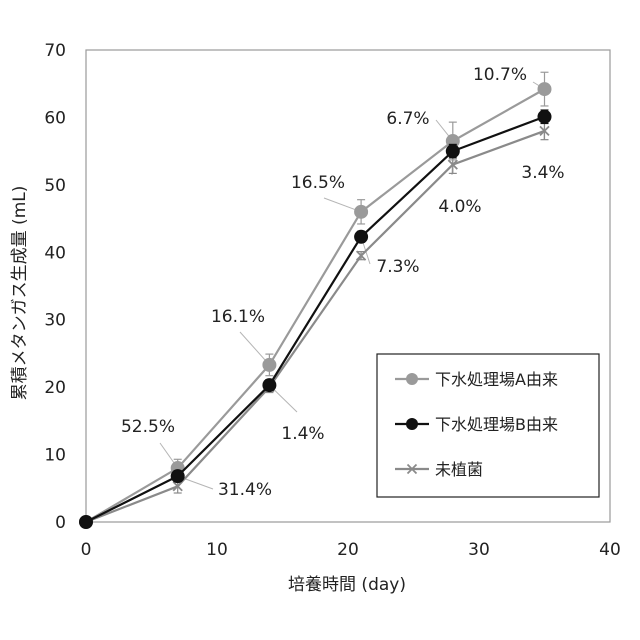  I want to click on y-tick-label: 30, so click(55, 321).